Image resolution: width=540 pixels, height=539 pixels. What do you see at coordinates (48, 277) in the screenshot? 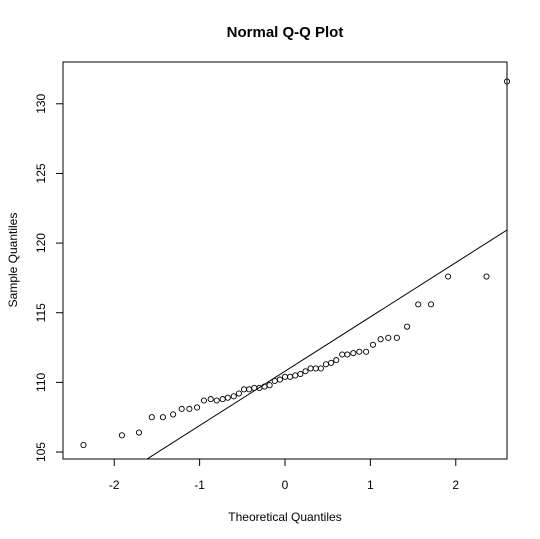
I see `y-axis: 105 110 115 120 125 130` at bounding box center [48, 277].